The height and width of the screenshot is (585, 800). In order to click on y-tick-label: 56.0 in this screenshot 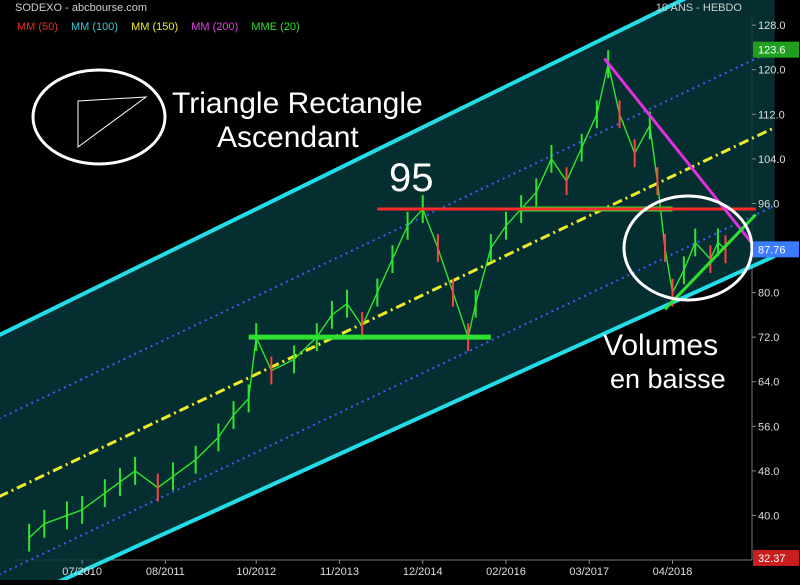, I will do `click(768, 427)`.